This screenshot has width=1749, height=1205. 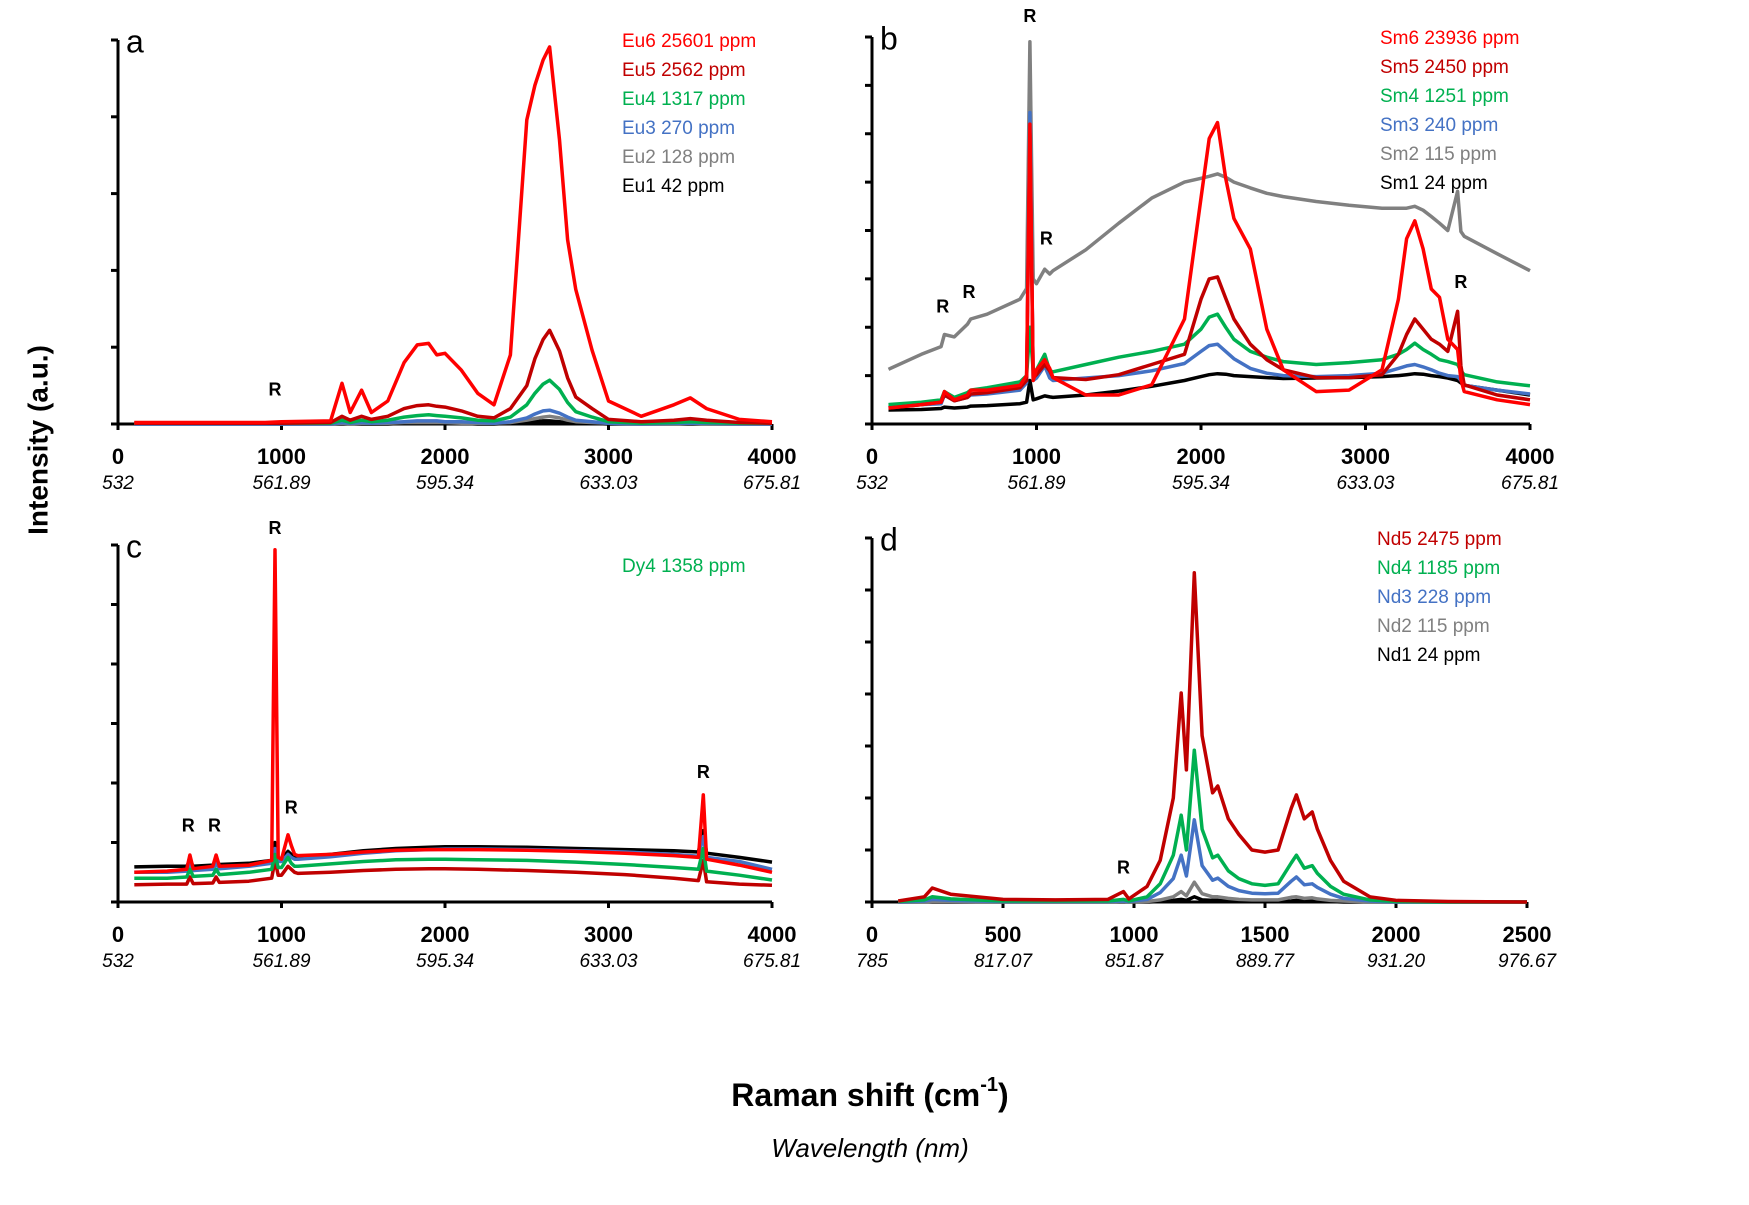 What do you see at coordinates (1396, 961) in the screenshot?
I see `wavelength-label: 931.20` at bounding box center [1396, 961].